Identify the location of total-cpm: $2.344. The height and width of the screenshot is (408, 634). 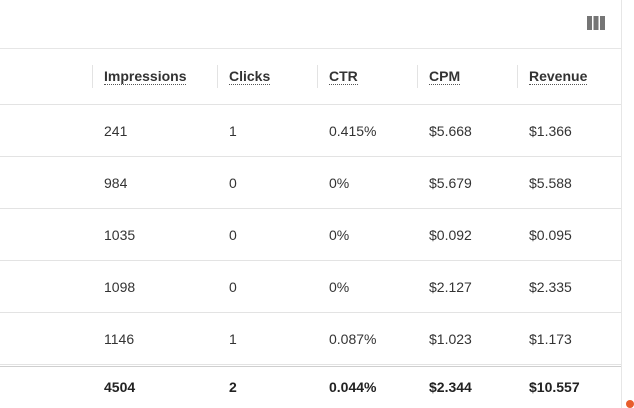
(450, 387).